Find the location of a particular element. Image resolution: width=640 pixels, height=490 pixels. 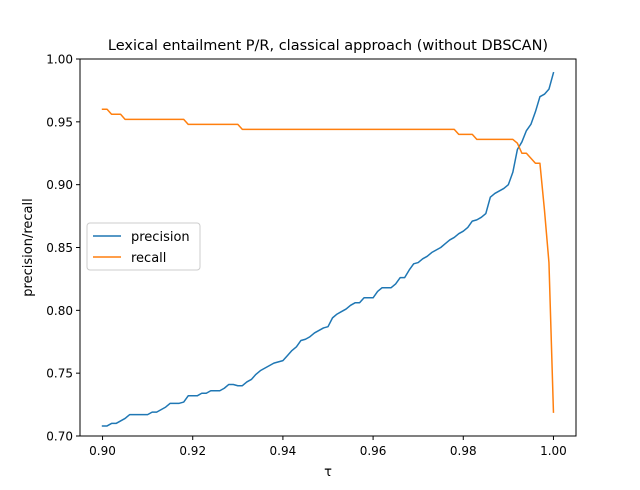

y-tick-label: 0.90 is located at coordinates (59, 185).